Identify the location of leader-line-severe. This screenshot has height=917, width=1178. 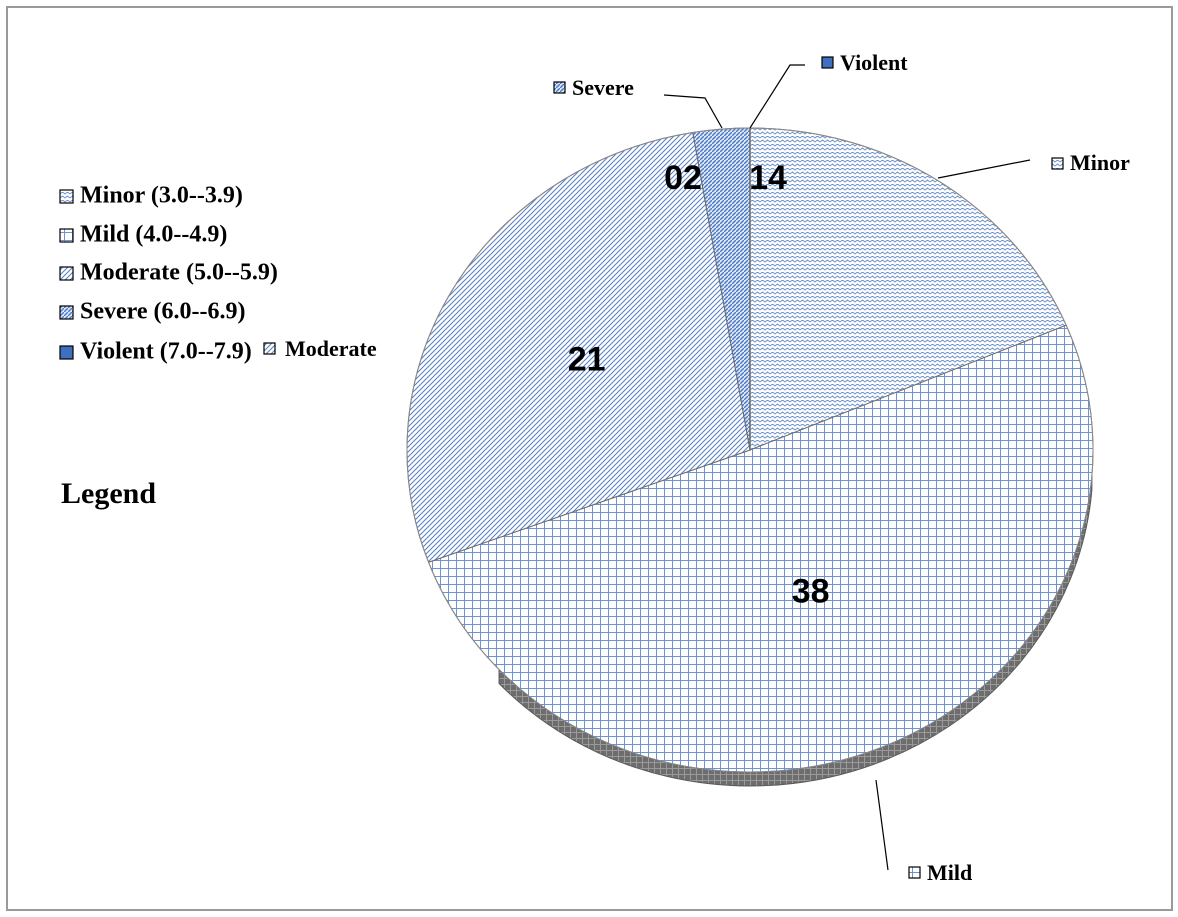
(693, 111).